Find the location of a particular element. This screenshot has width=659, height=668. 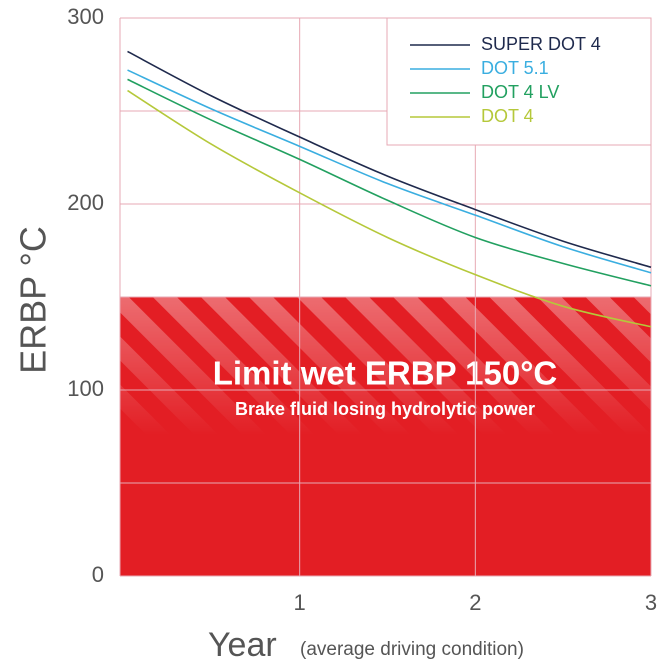

x-axis-note: (average driving condition) is located at coordinates (412, 649).